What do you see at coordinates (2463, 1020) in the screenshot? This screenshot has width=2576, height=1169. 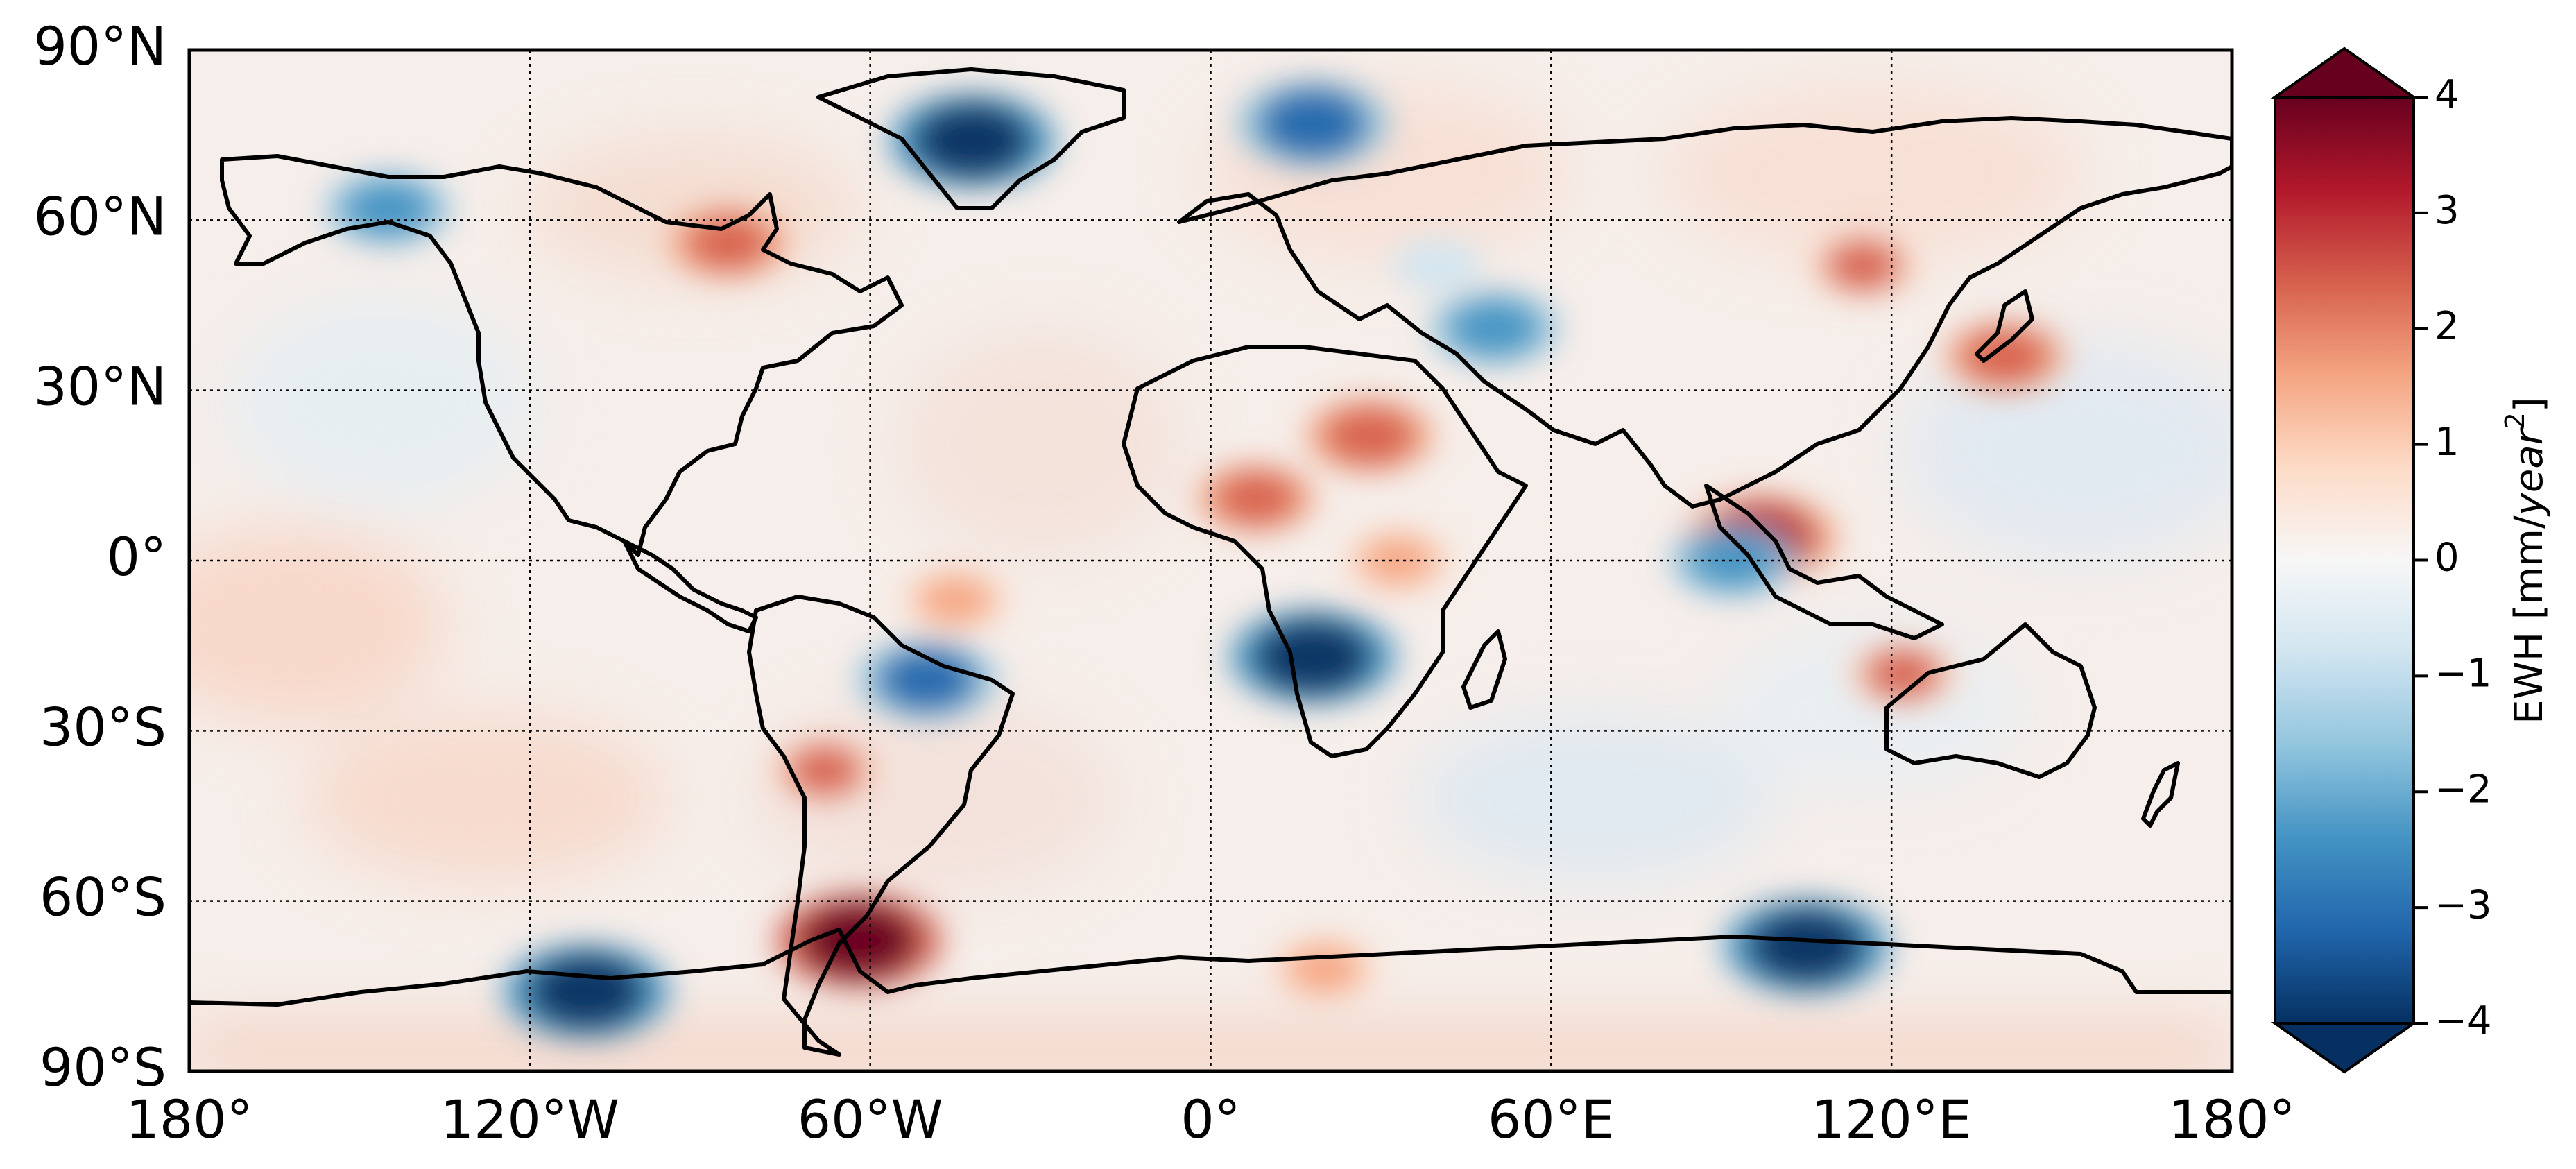 I see `colorbar-tick-label: −4` at bounding box center [2463, 1020].